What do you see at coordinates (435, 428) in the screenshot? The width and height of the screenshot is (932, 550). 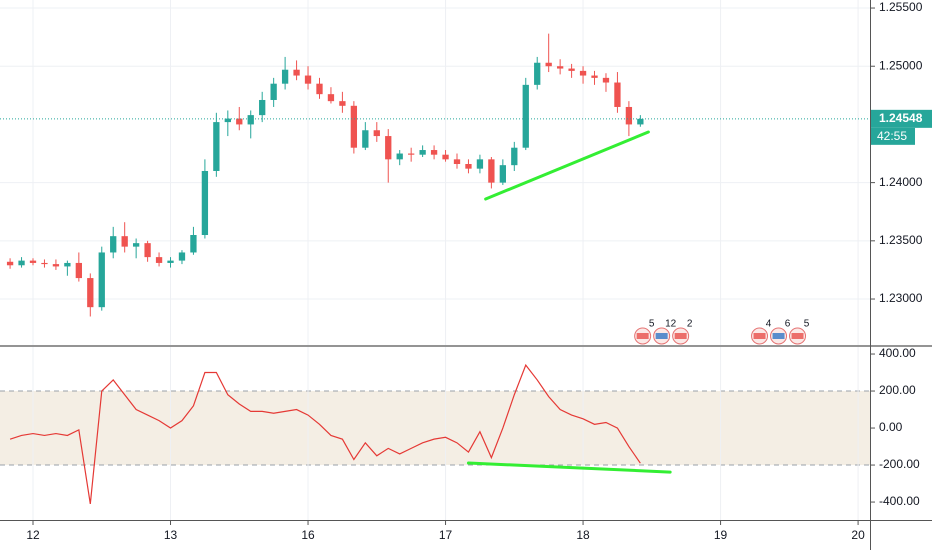 I see `cci-band` at bounding box center [435, 428].